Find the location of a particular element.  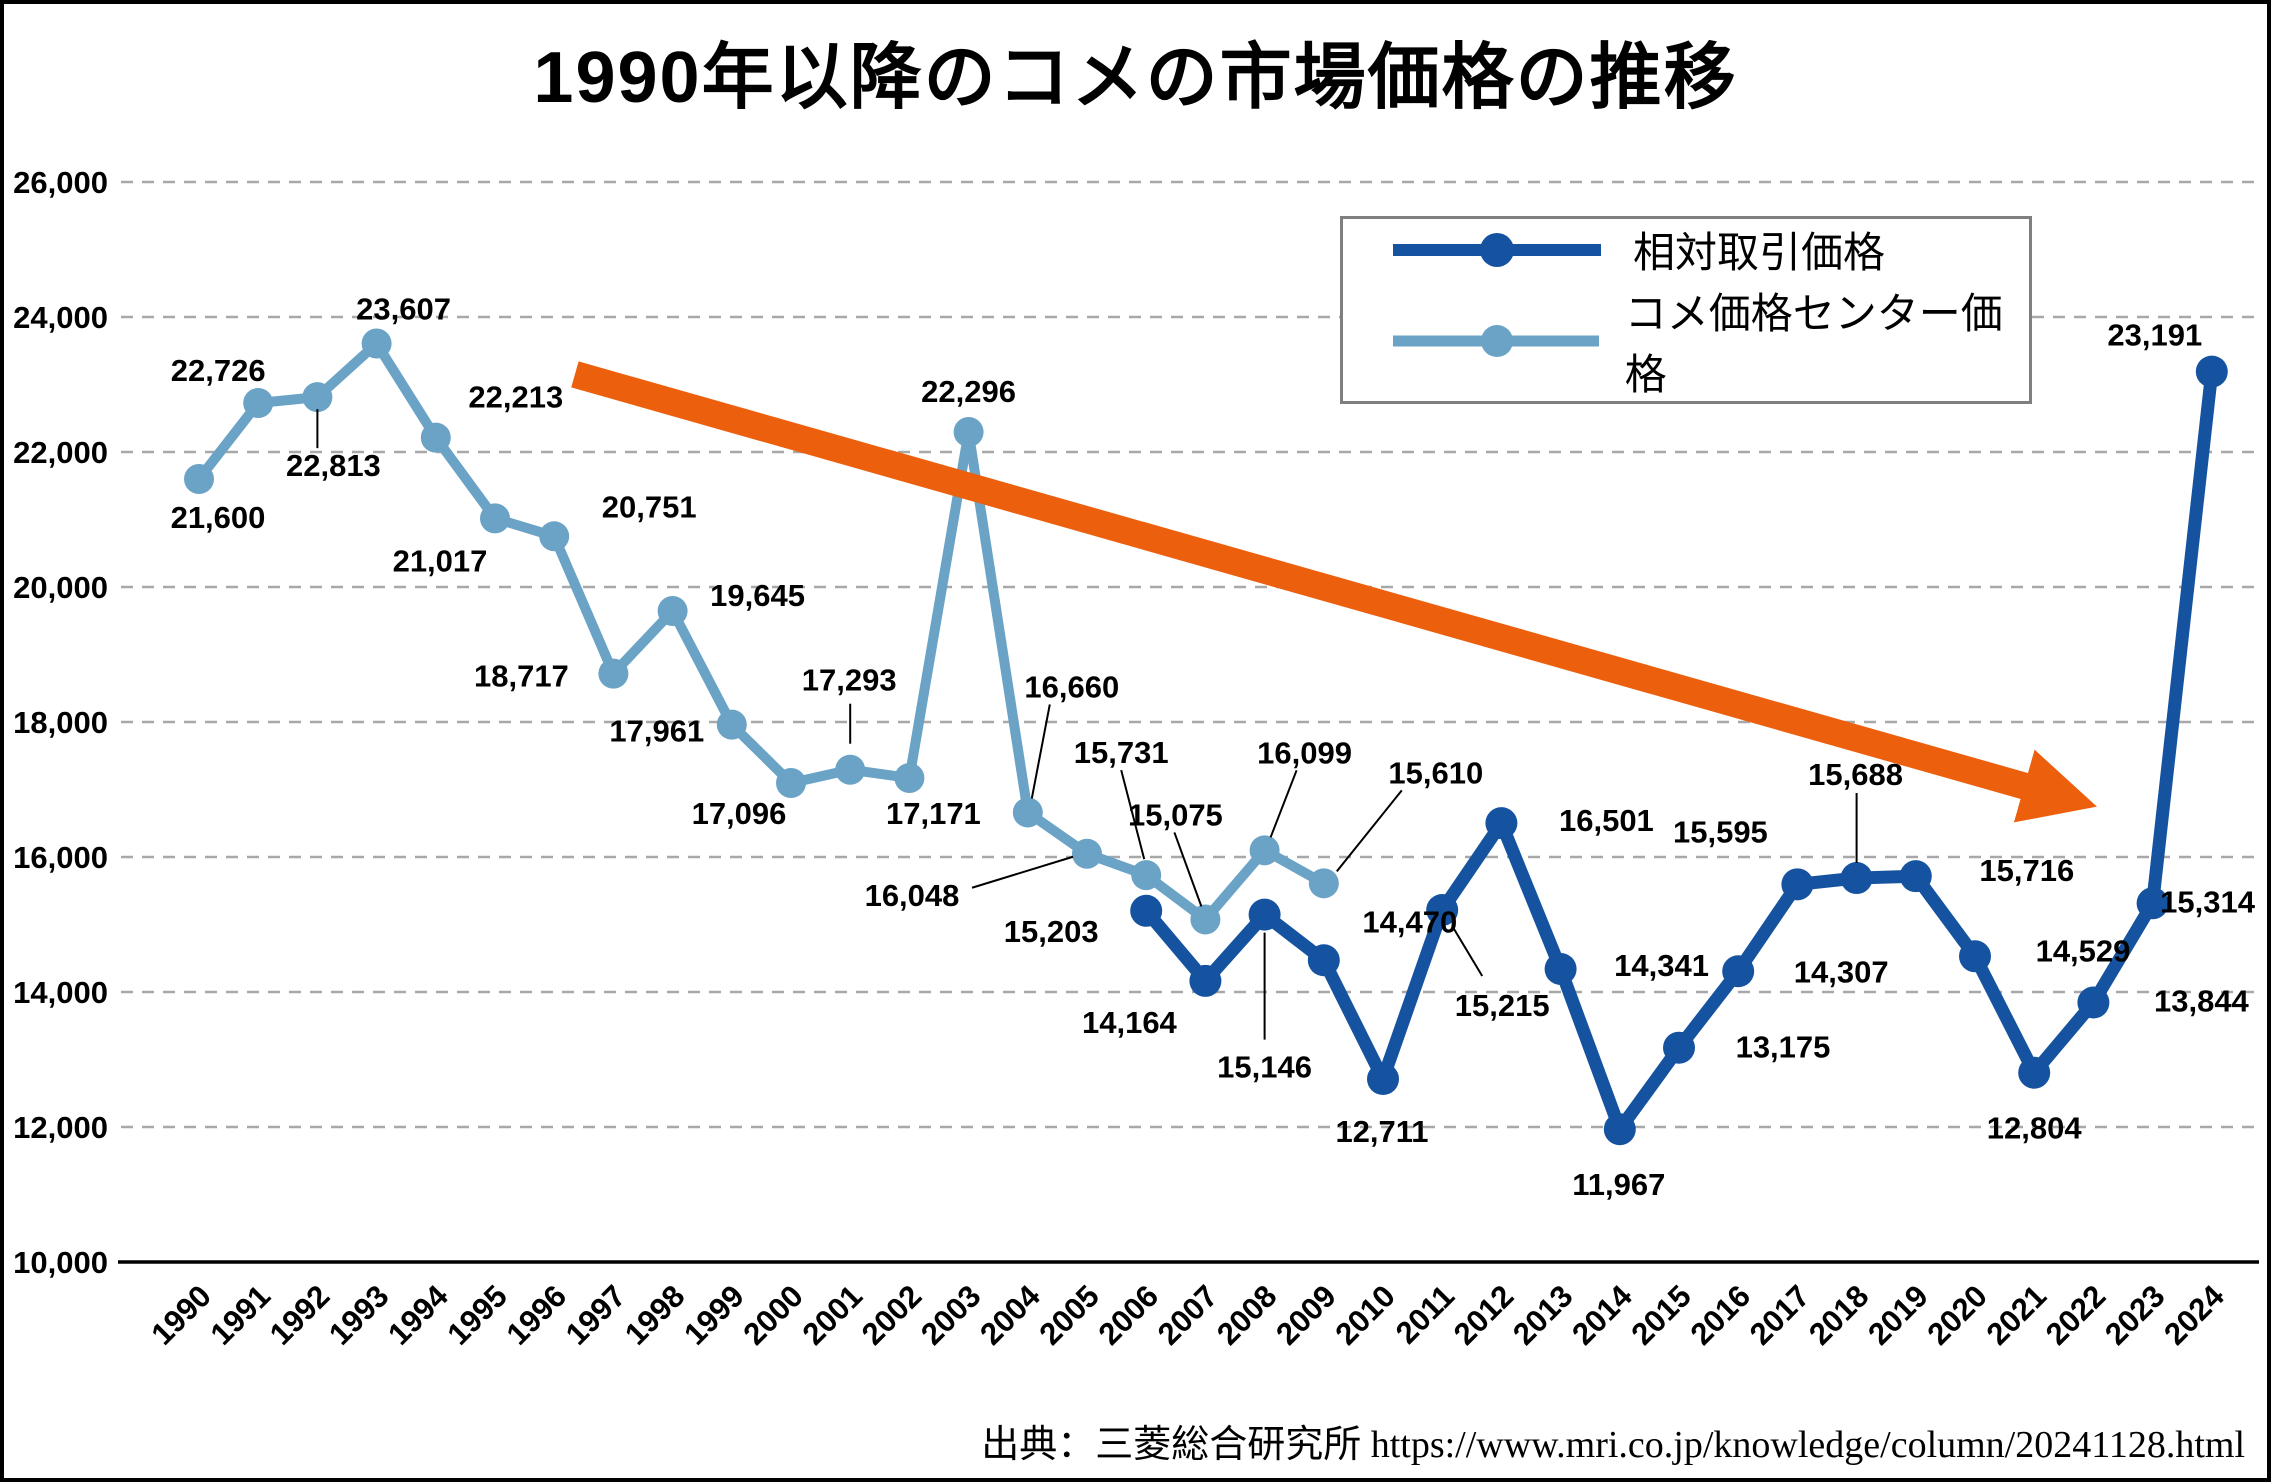

data-point-label: 14,341 is located at coordinates (1661, 965).